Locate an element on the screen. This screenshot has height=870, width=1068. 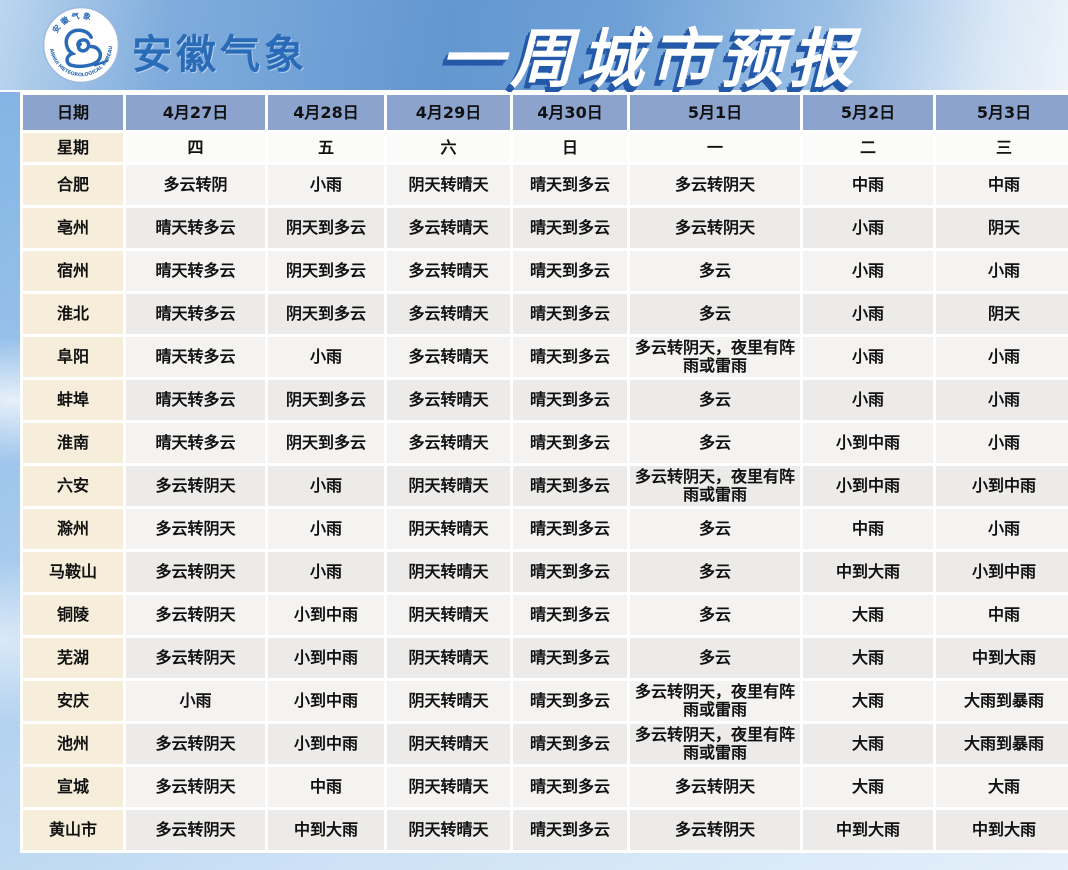
city-name-cell: 滁州 is located at coordinates (73, 529).